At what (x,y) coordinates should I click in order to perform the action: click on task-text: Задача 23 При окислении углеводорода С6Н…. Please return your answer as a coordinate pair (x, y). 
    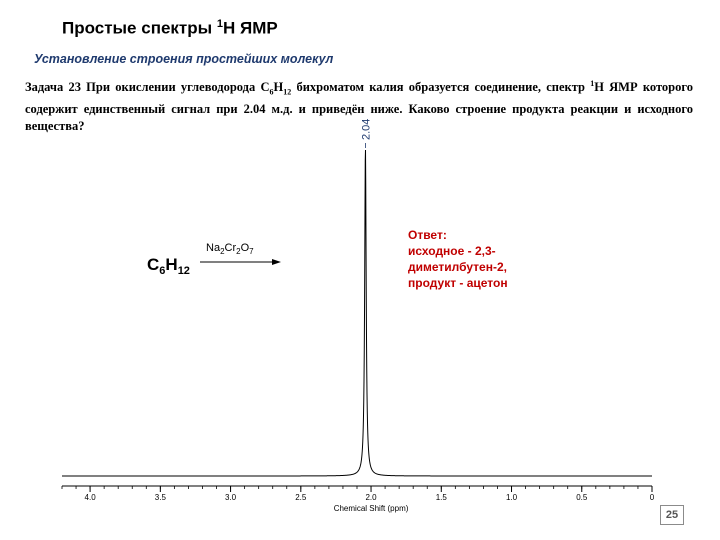
    Looking at the image, I should click on (359, 106).